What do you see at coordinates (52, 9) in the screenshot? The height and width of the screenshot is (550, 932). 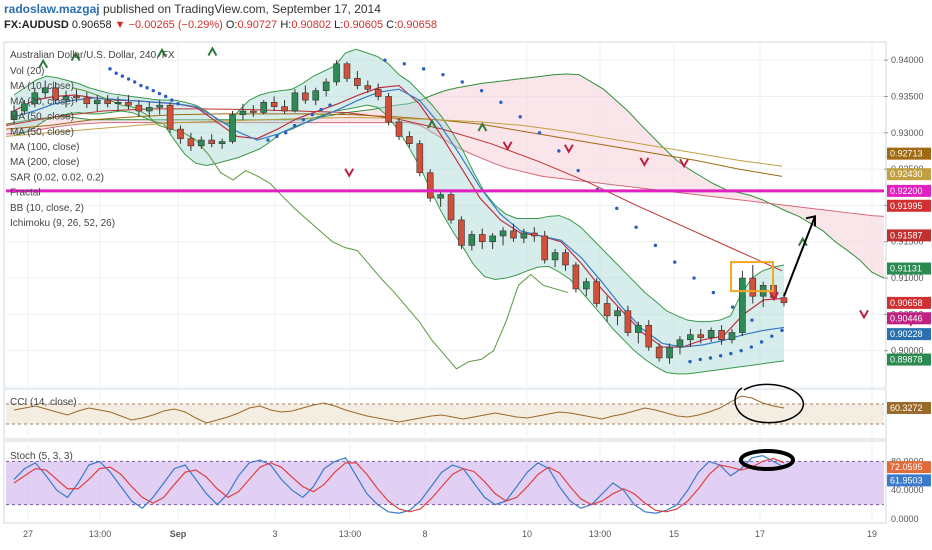 I see `author-link: radoslaw.mazgaj` at bounding box center [52, 9].